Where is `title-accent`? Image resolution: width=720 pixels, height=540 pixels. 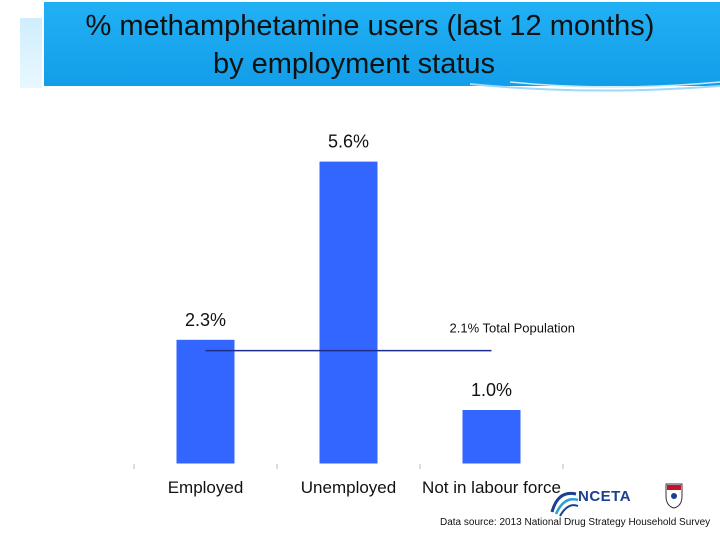
title-accent is located at coordinates (31, 53).